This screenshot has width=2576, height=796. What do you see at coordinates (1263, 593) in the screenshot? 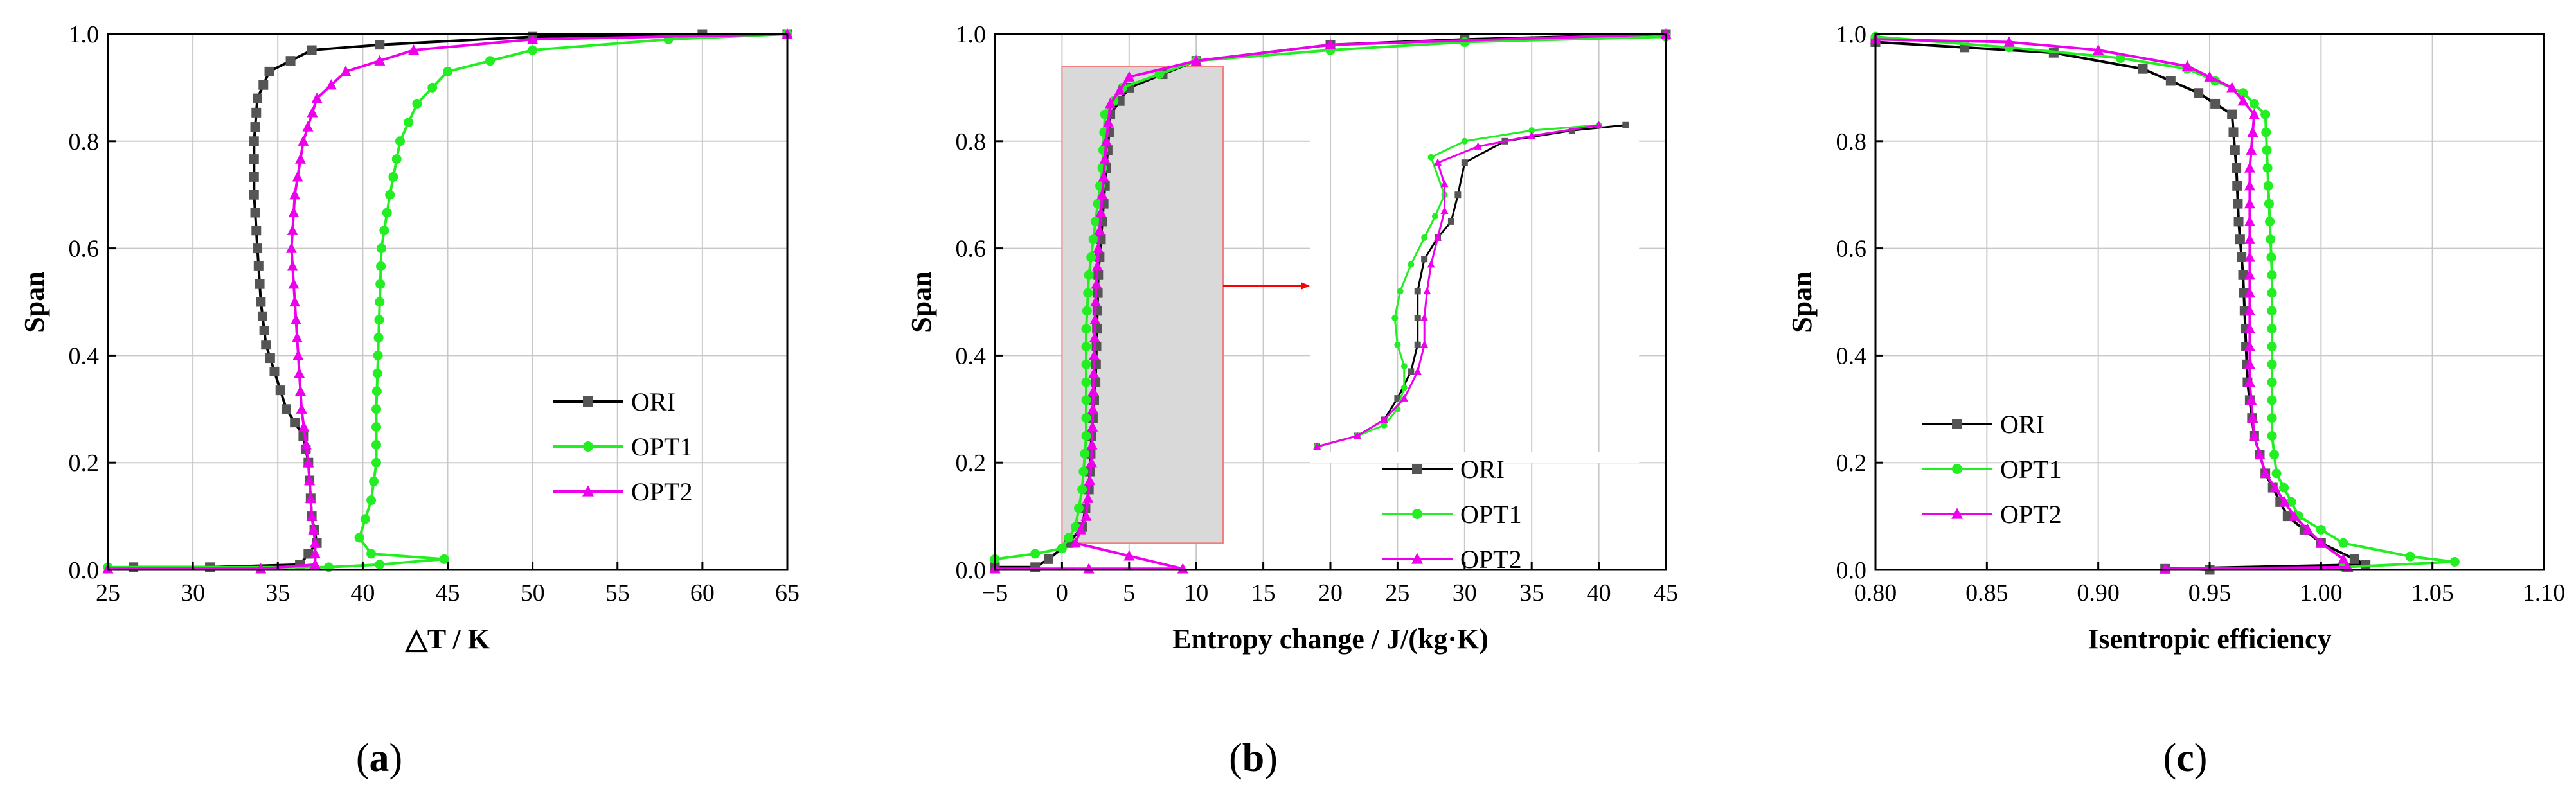
I see `x-tick-label: 15` at bounding box center [1263, 593].